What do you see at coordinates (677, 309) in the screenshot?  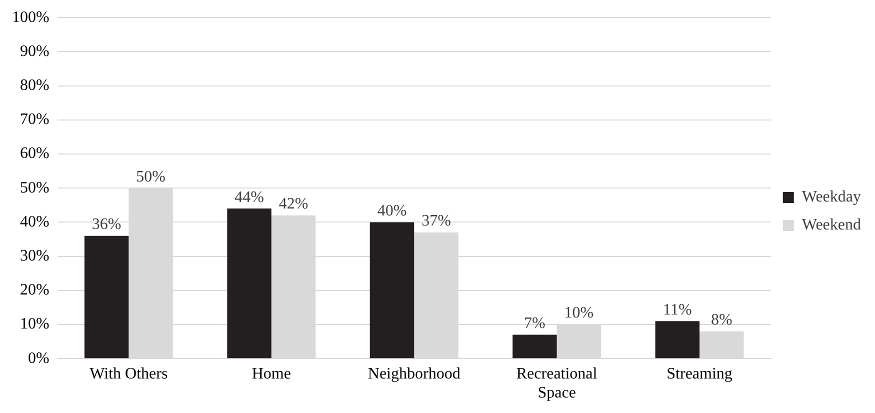 I see `data-label: 11%` at bounding box center [677, 309].